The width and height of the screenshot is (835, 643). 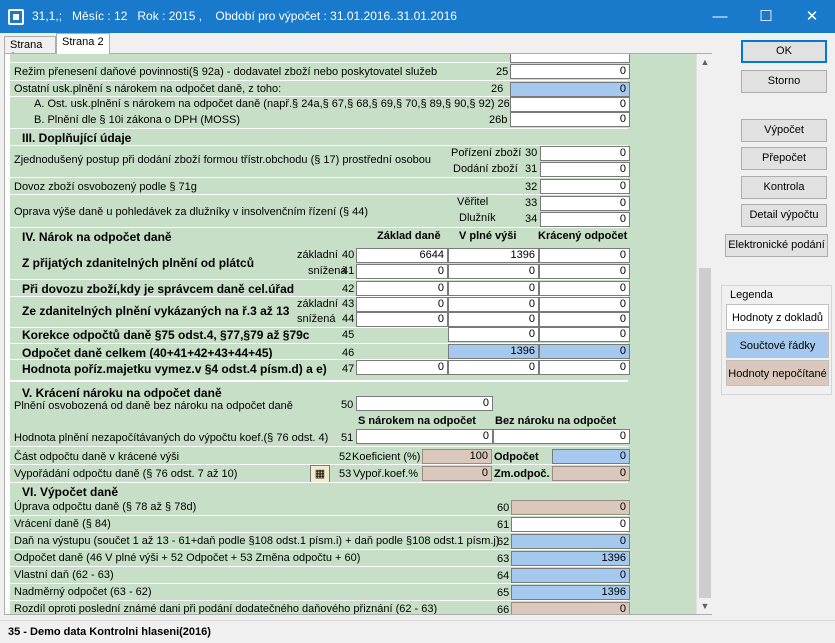 What do you see at coordinates (486, 153) in the screenshot?
I see `row-30-sublabel: Pořízení zboží` at bounding box center [486, 153].